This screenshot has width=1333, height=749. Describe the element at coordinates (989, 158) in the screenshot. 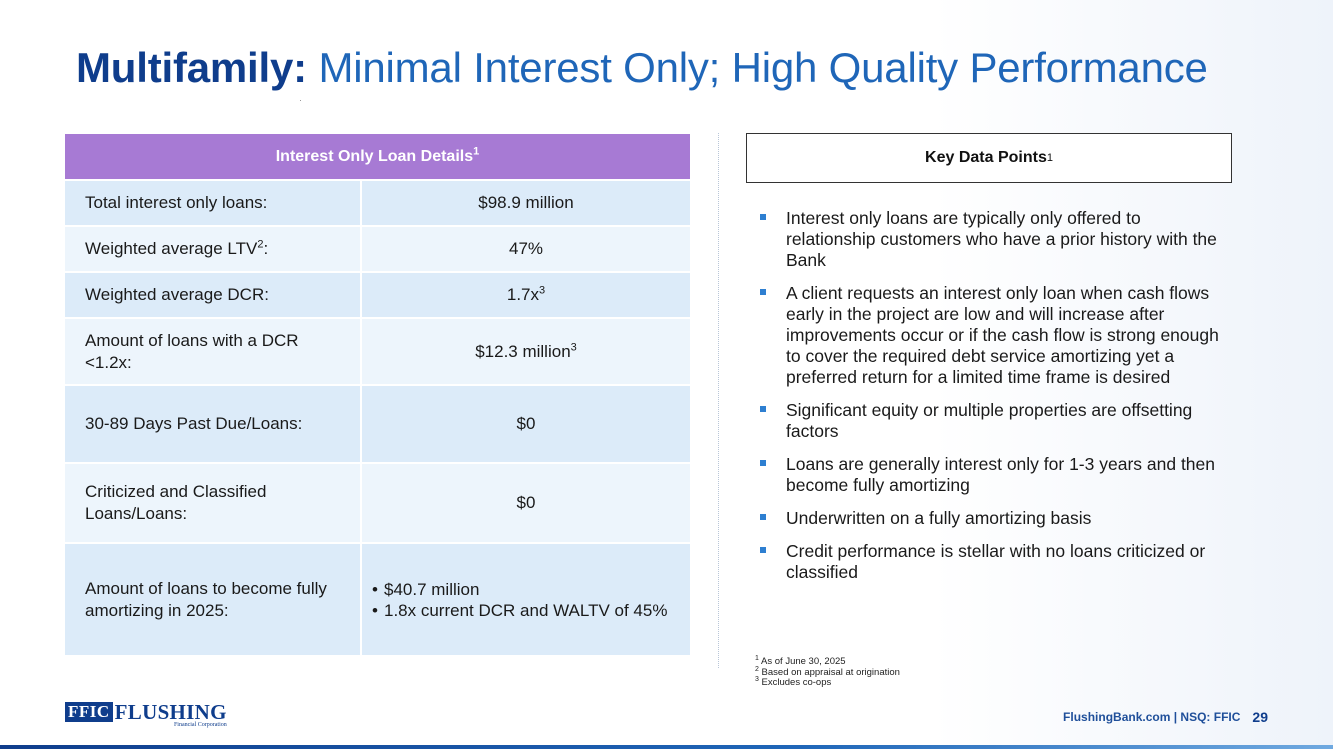

I see `key-data-points-heading: Key Data Points 1` at that location.